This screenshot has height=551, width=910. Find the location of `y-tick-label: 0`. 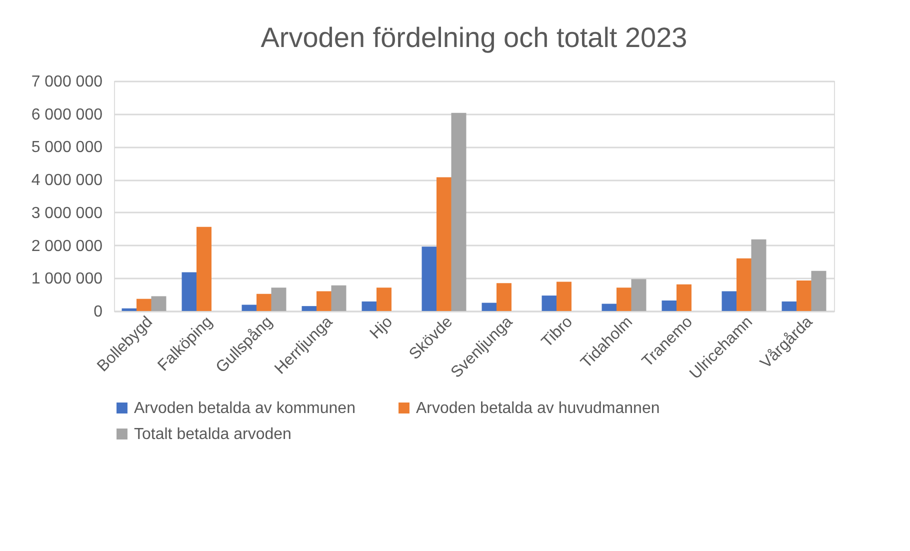

y-tick-label: 0 is located at coordinates (98, 312).